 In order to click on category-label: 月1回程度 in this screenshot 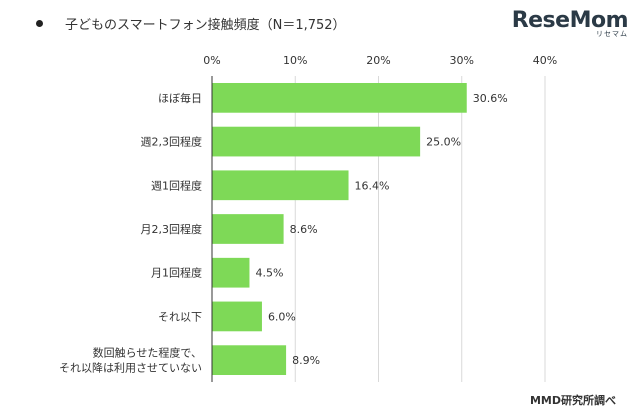, I will do `click(176, 273)`.